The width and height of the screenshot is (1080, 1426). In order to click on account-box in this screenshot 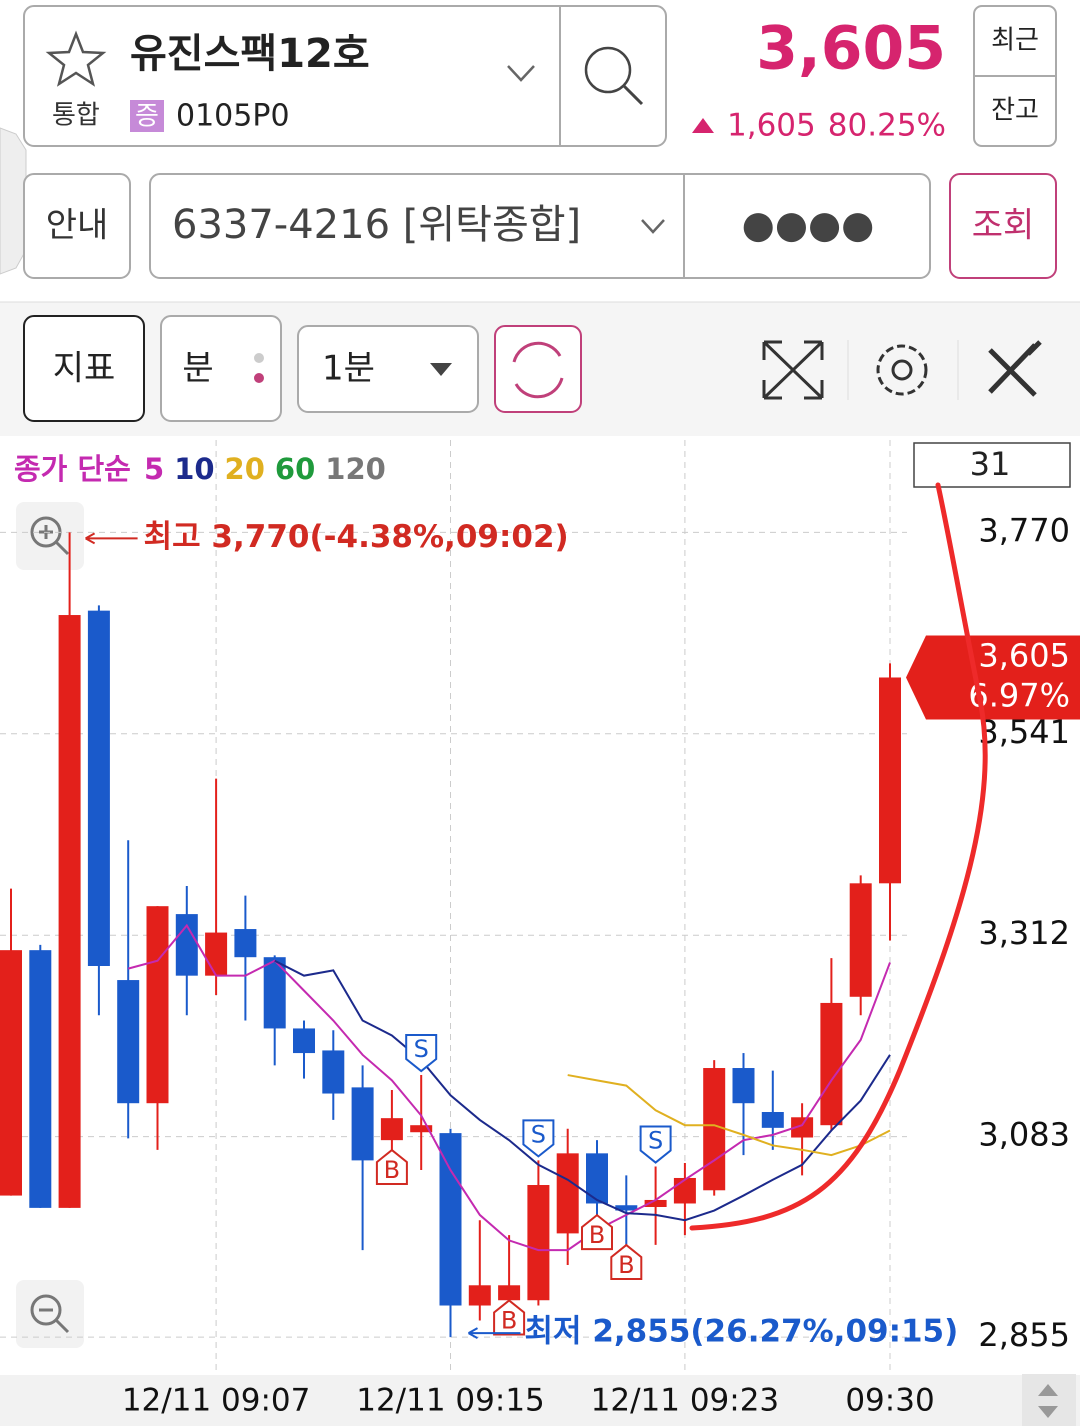, I will do `click(540, 226)`.